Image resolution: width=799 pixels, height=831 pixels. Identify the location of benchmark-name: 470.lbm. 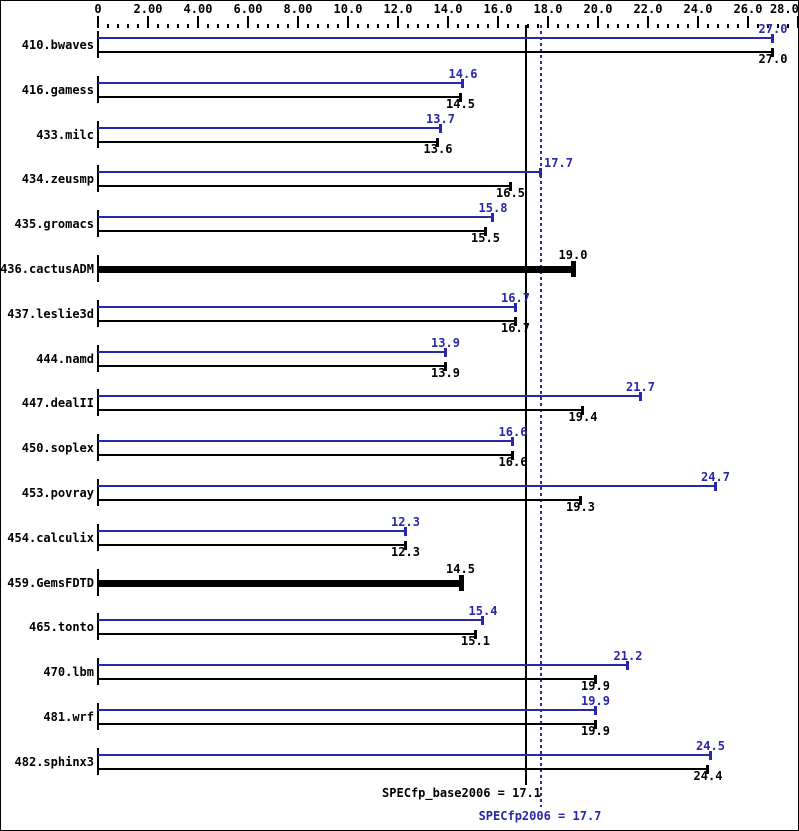
(68, 672).